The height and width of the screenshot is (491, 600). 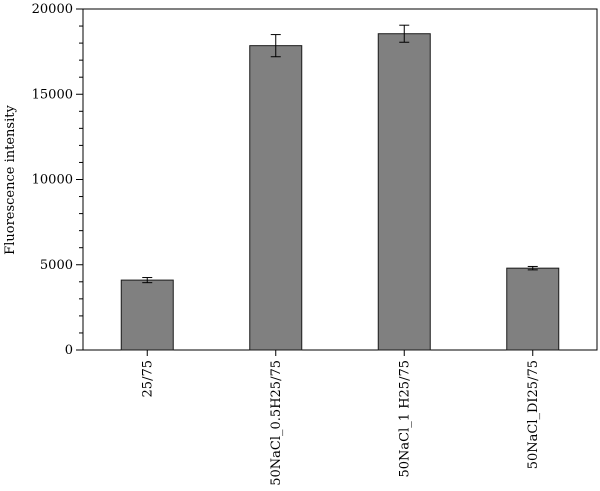 I want to click on x-tick-label: 25/75, so click(x=147, y=378).